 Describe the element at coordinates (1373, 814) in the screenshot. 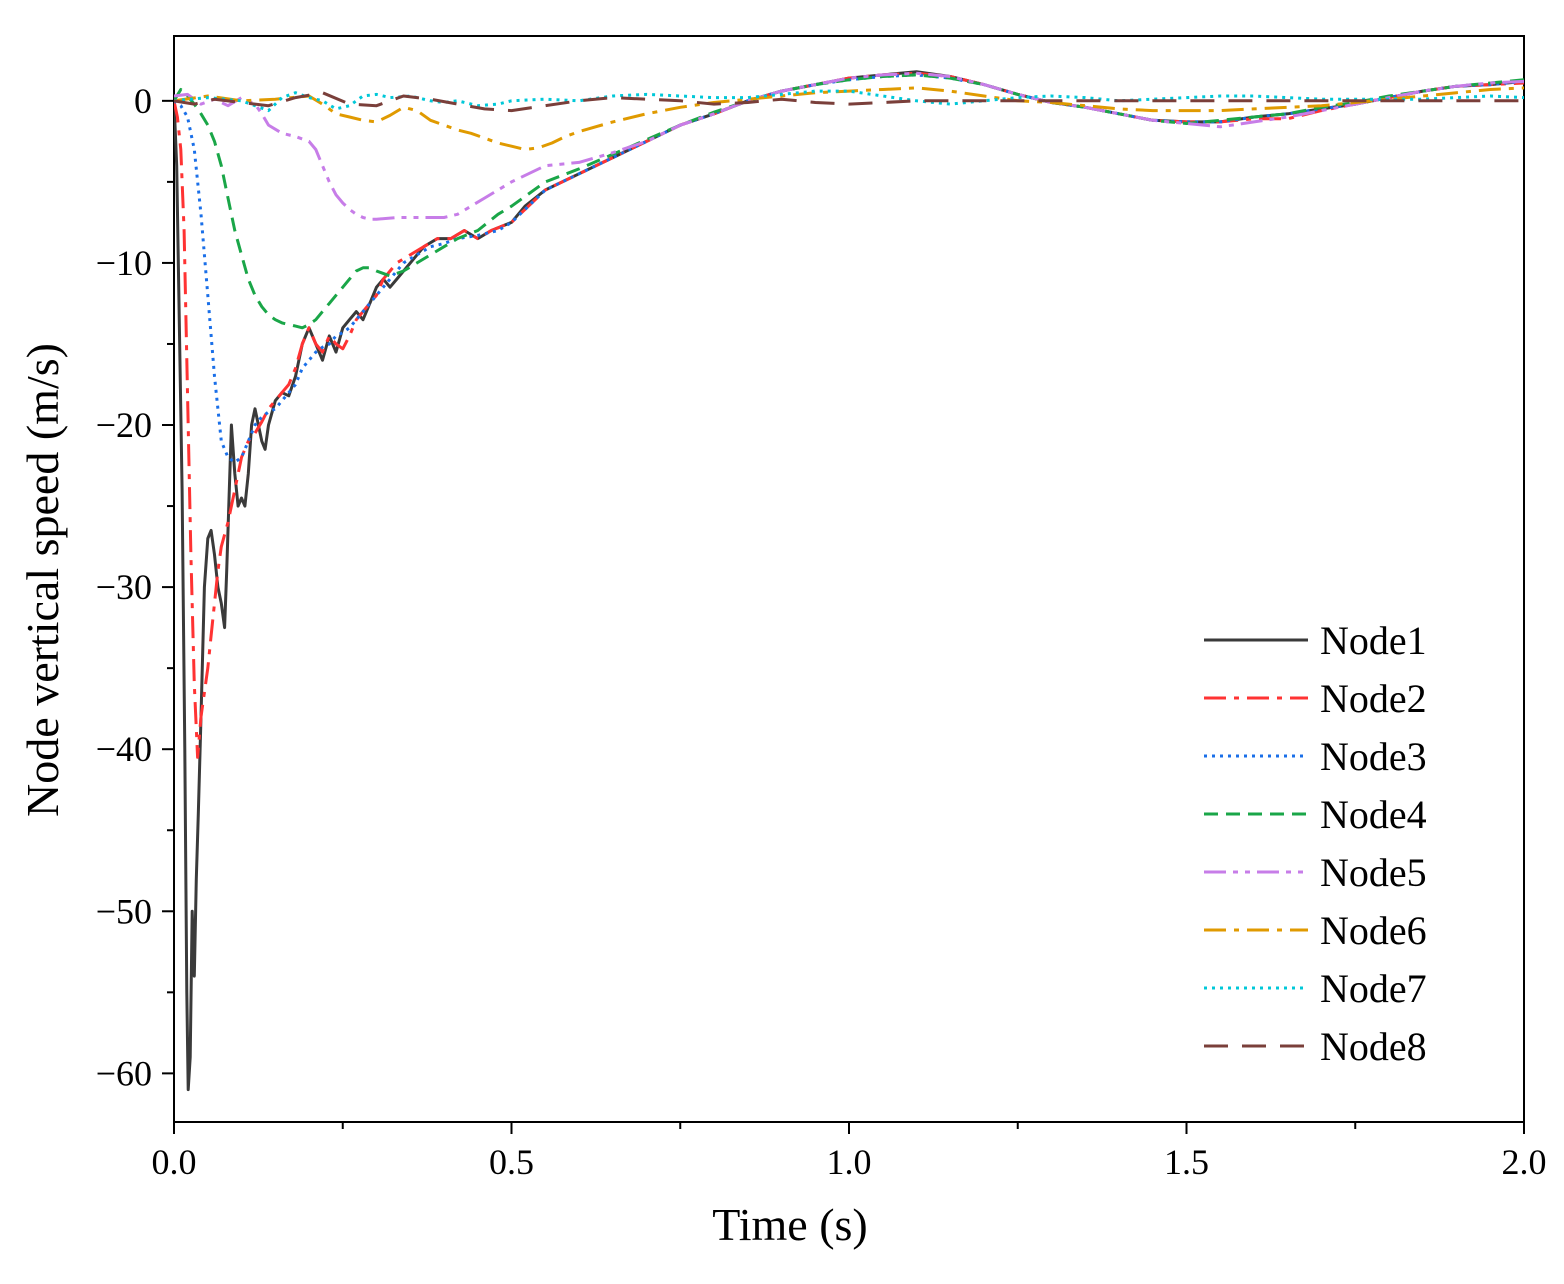

I see `legend-label-node4: Node4` at that location.